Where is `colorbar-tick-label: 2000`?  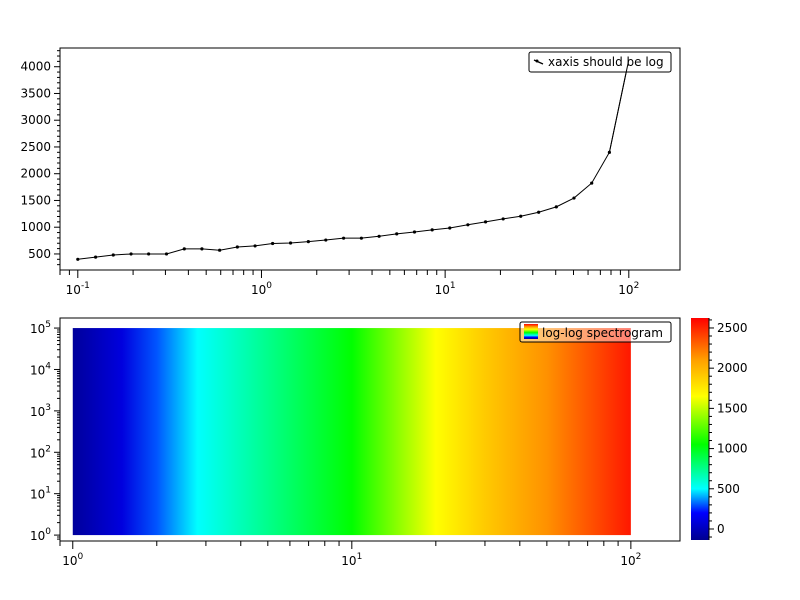
colorbar-tick-label: 2000 is located at coordinates (732, 368).